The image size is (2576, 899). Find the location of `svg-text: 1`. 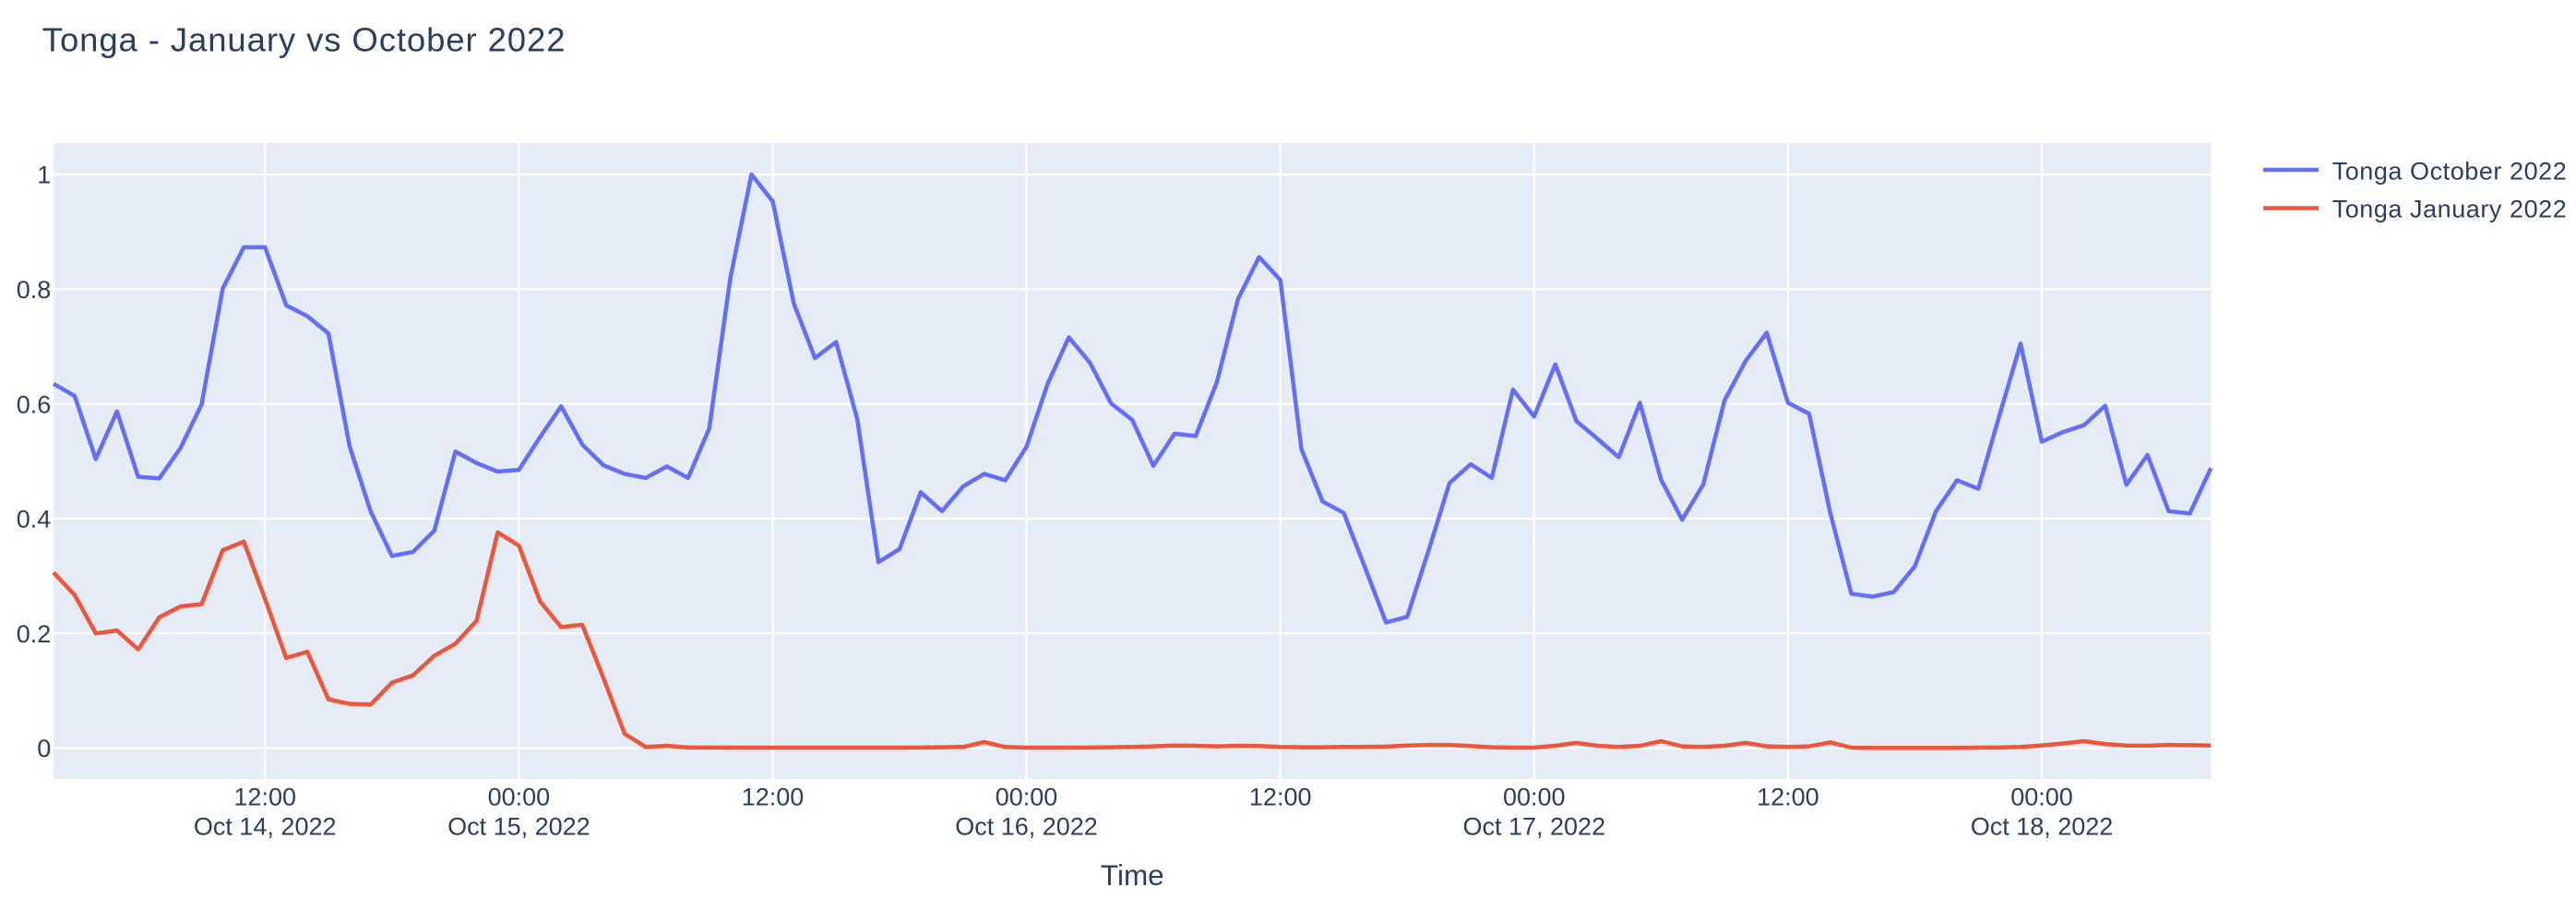

svg-text: 1 is located at coordinates (44, 175).